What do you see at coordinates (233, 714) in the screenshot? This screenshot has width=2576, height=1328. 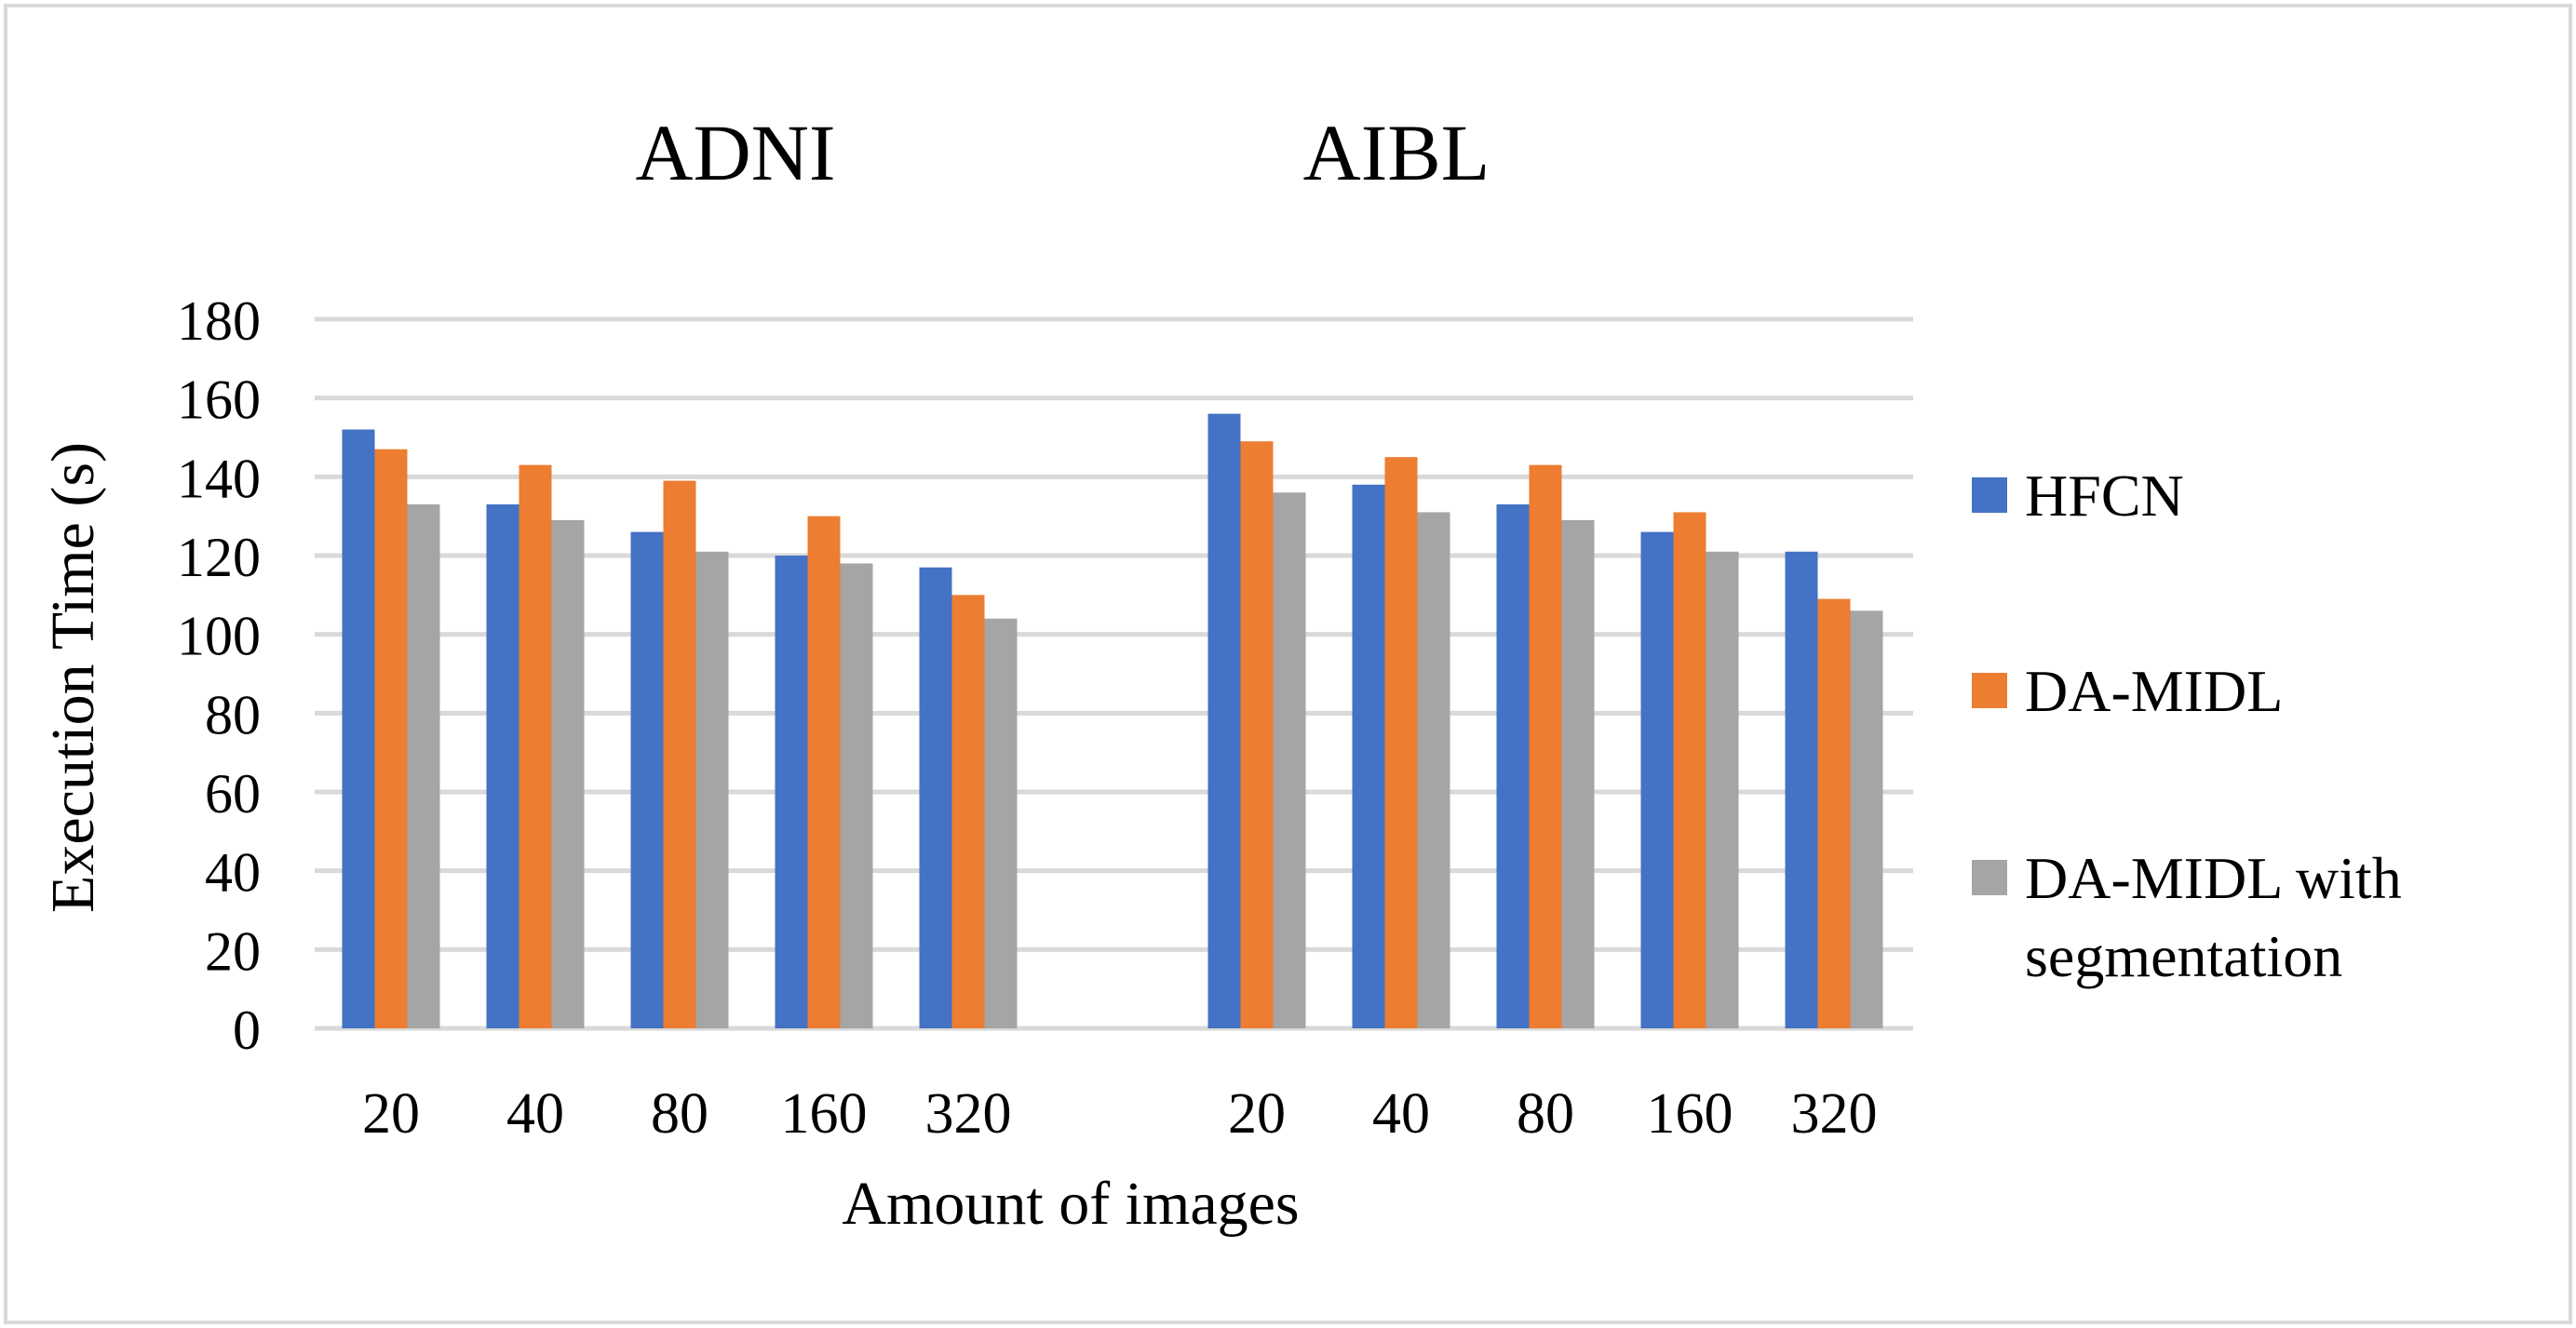 I see `y-tick-label: 80` at bounding box center [233, 714].